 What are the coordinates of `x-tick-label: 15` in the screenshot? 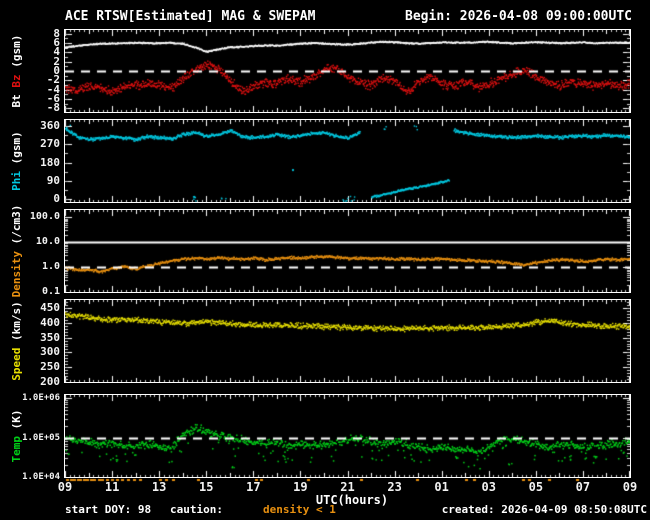 It's located at (206, 487).